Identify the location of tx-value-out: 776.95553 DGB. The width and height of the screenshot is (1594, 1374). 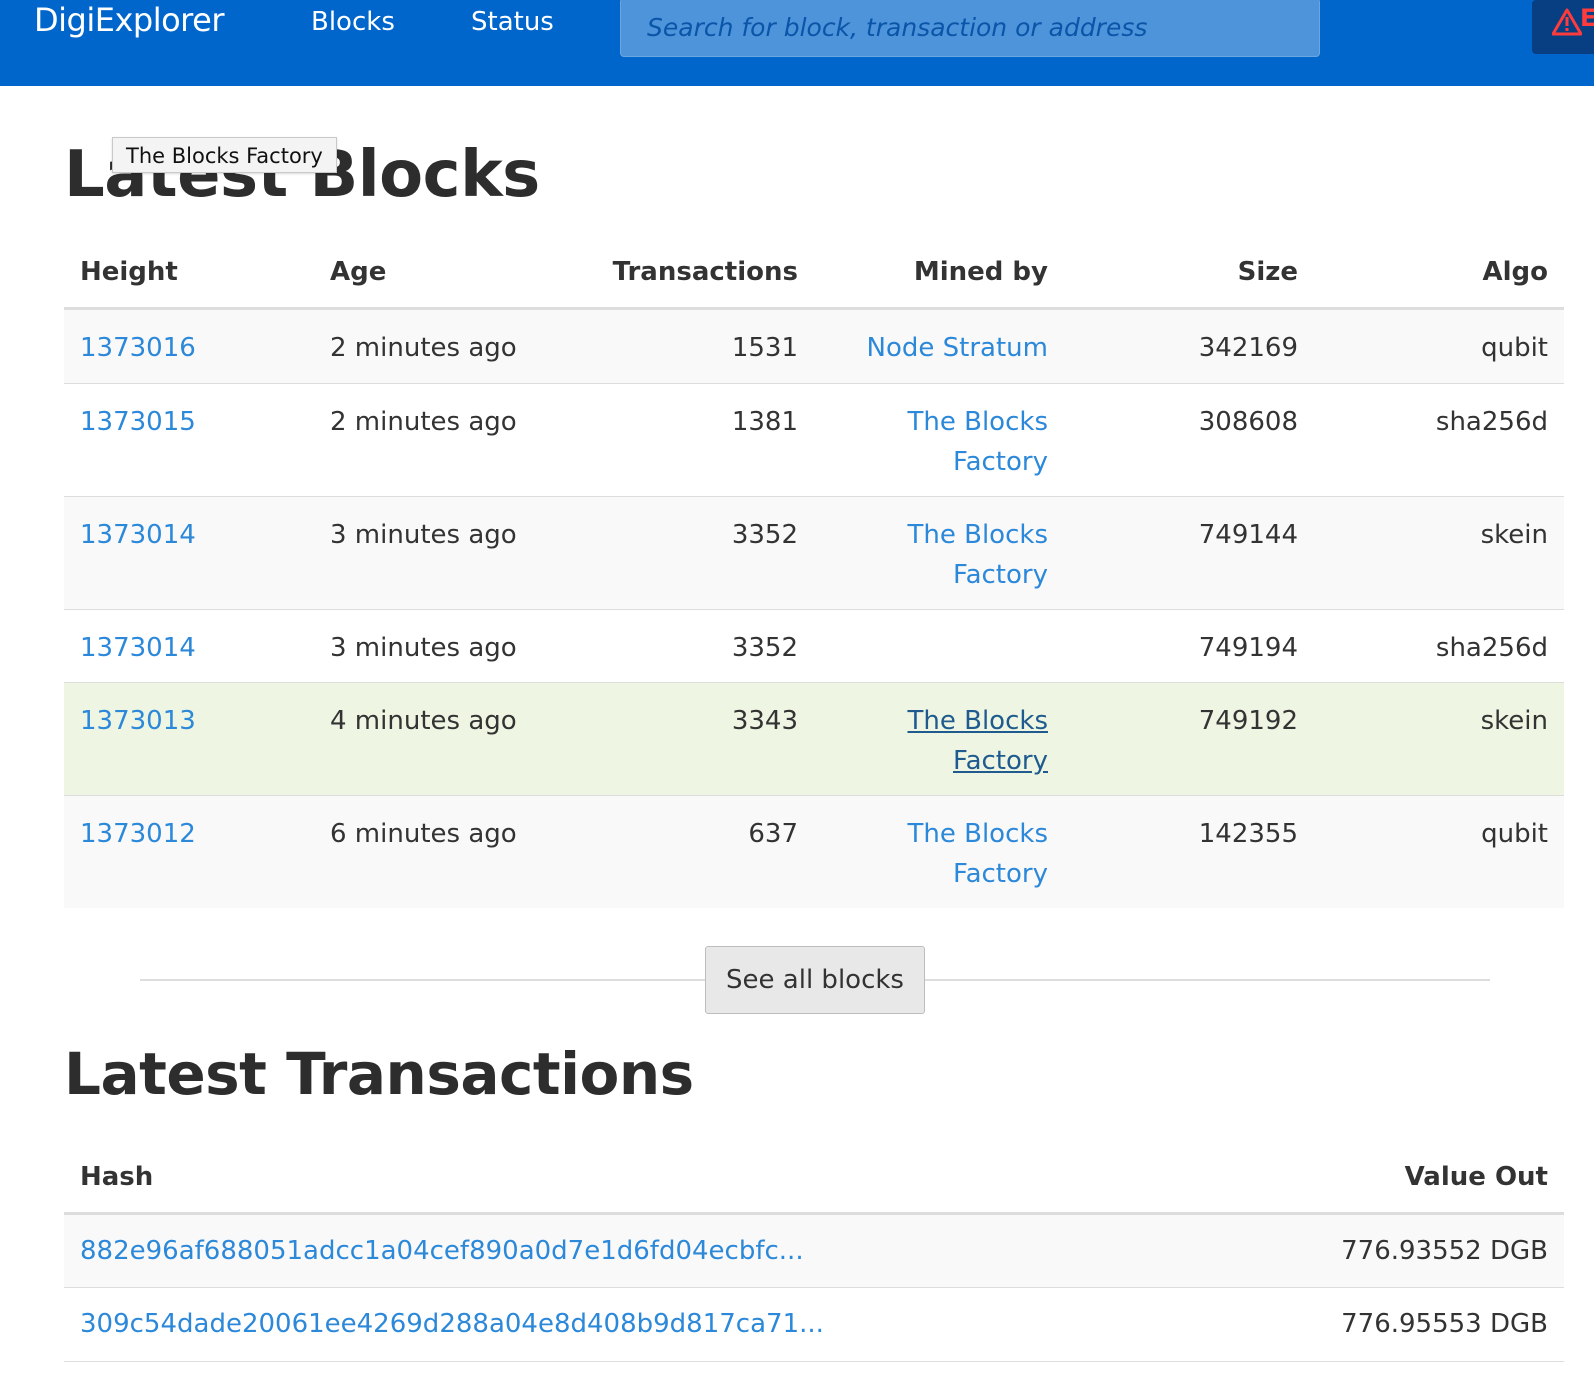
(1444, 1324).